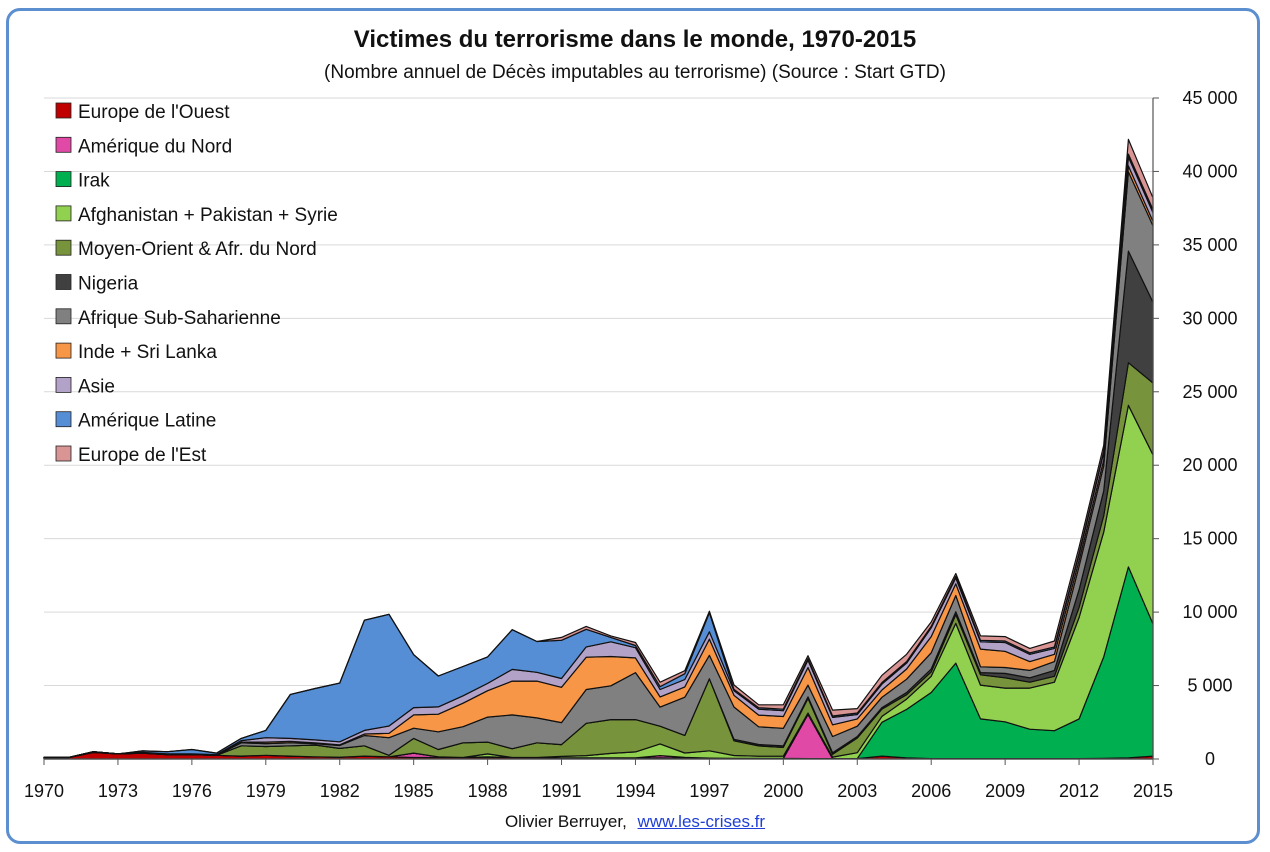 The image size is (1270, 852). I want to click on y-tick-label: 30 000, so click(1209, 318).